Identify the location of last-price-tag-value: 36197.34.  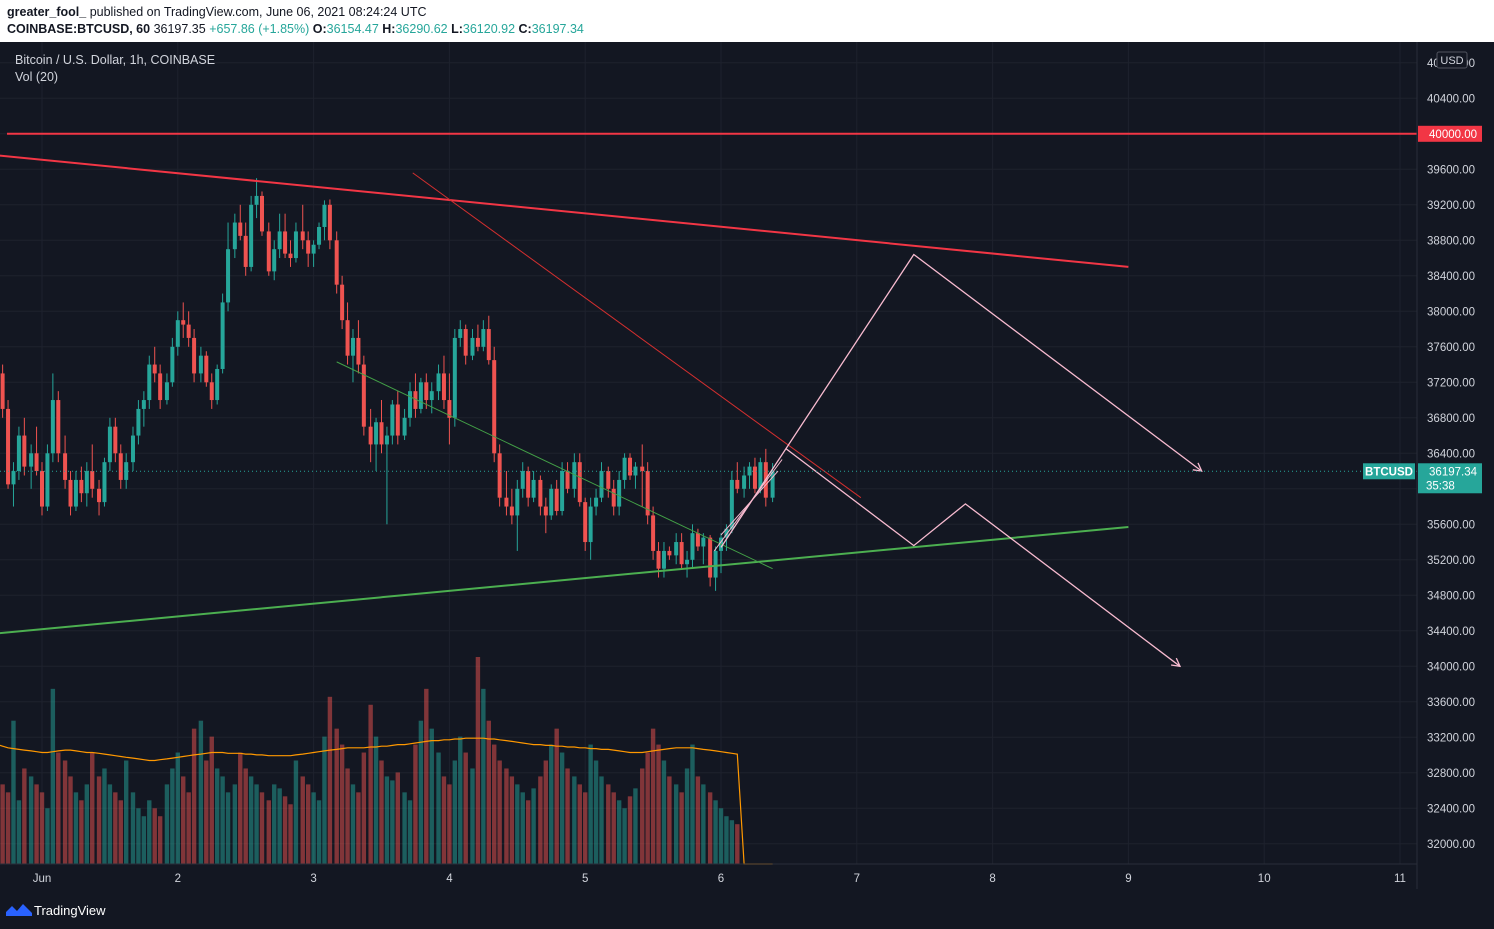
(1453, 472).